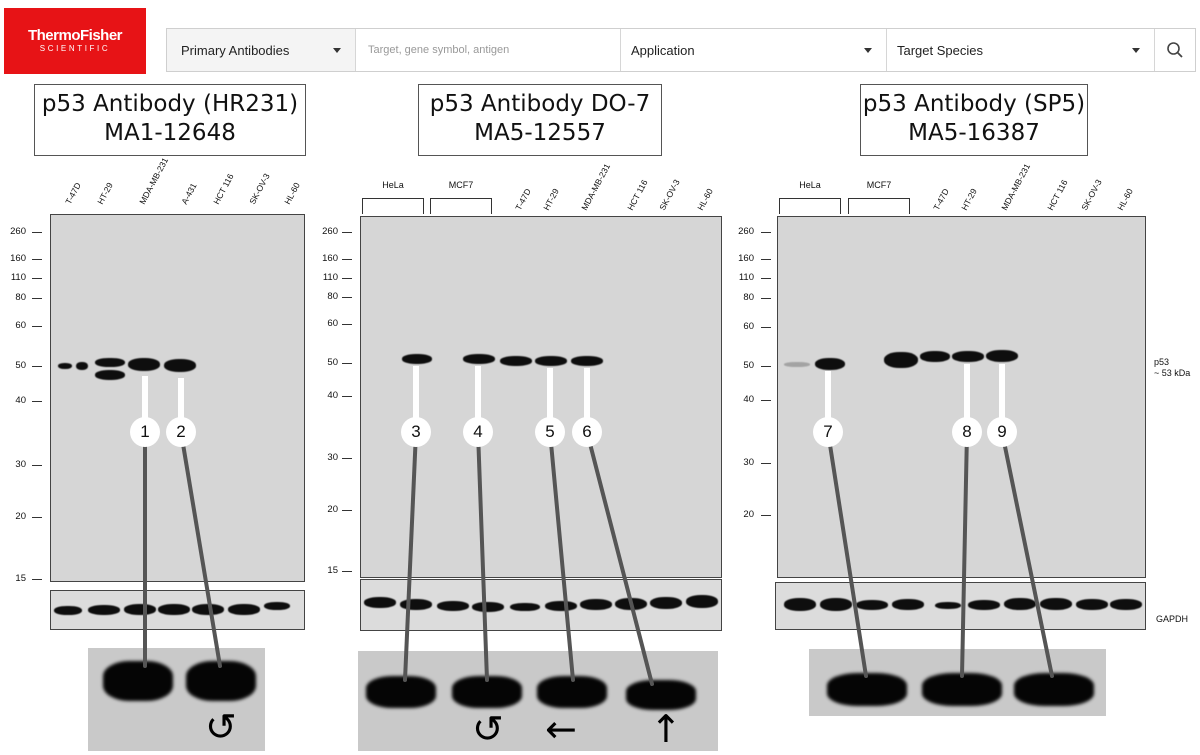  I want to click on mw-marker: 110, so click(18, 277).